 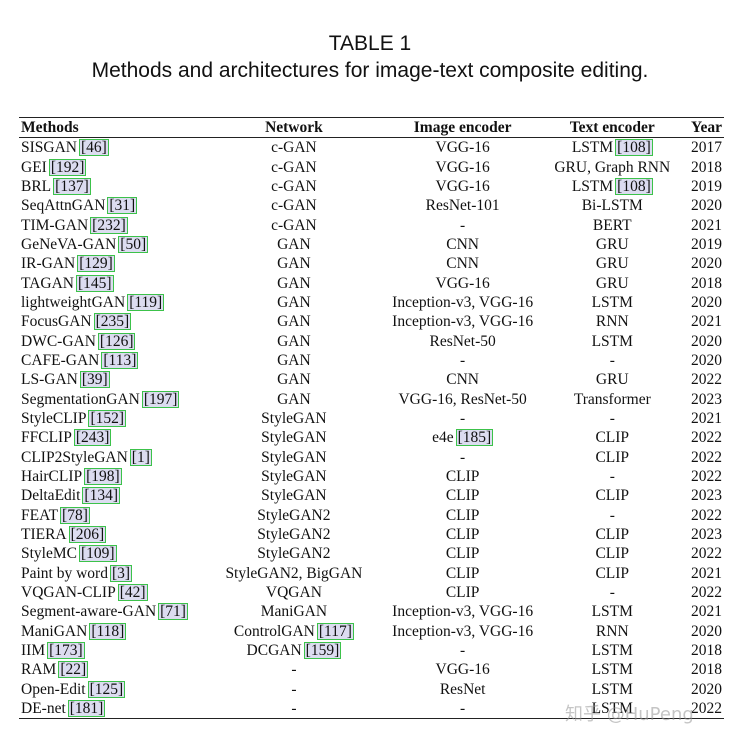 What do you see at coordinates (462, 689) in the screenshot?
I see `image-encoder-cell-text: ResNet` at bounding box center [462, 689].